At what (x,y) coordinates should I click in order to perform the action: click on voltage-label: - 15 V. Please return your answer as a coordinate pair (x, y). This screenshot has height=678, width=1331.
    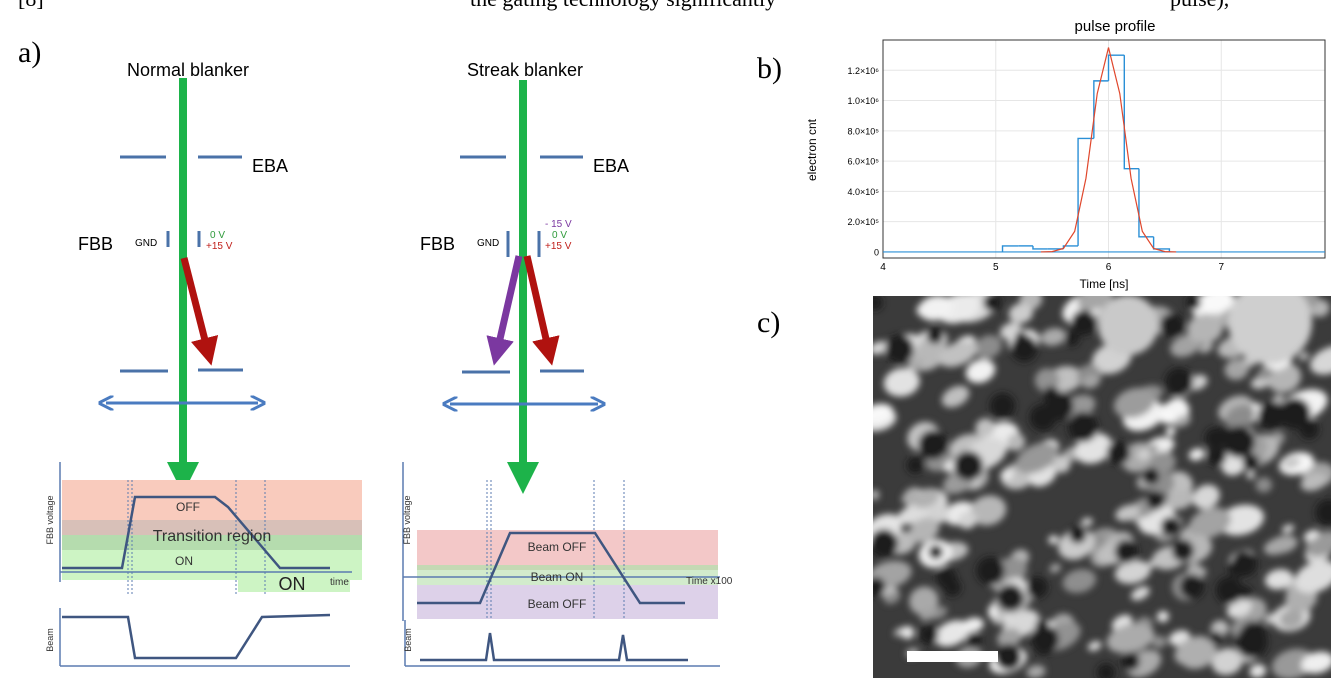
    Looking at the image, I should click on (558, 224).